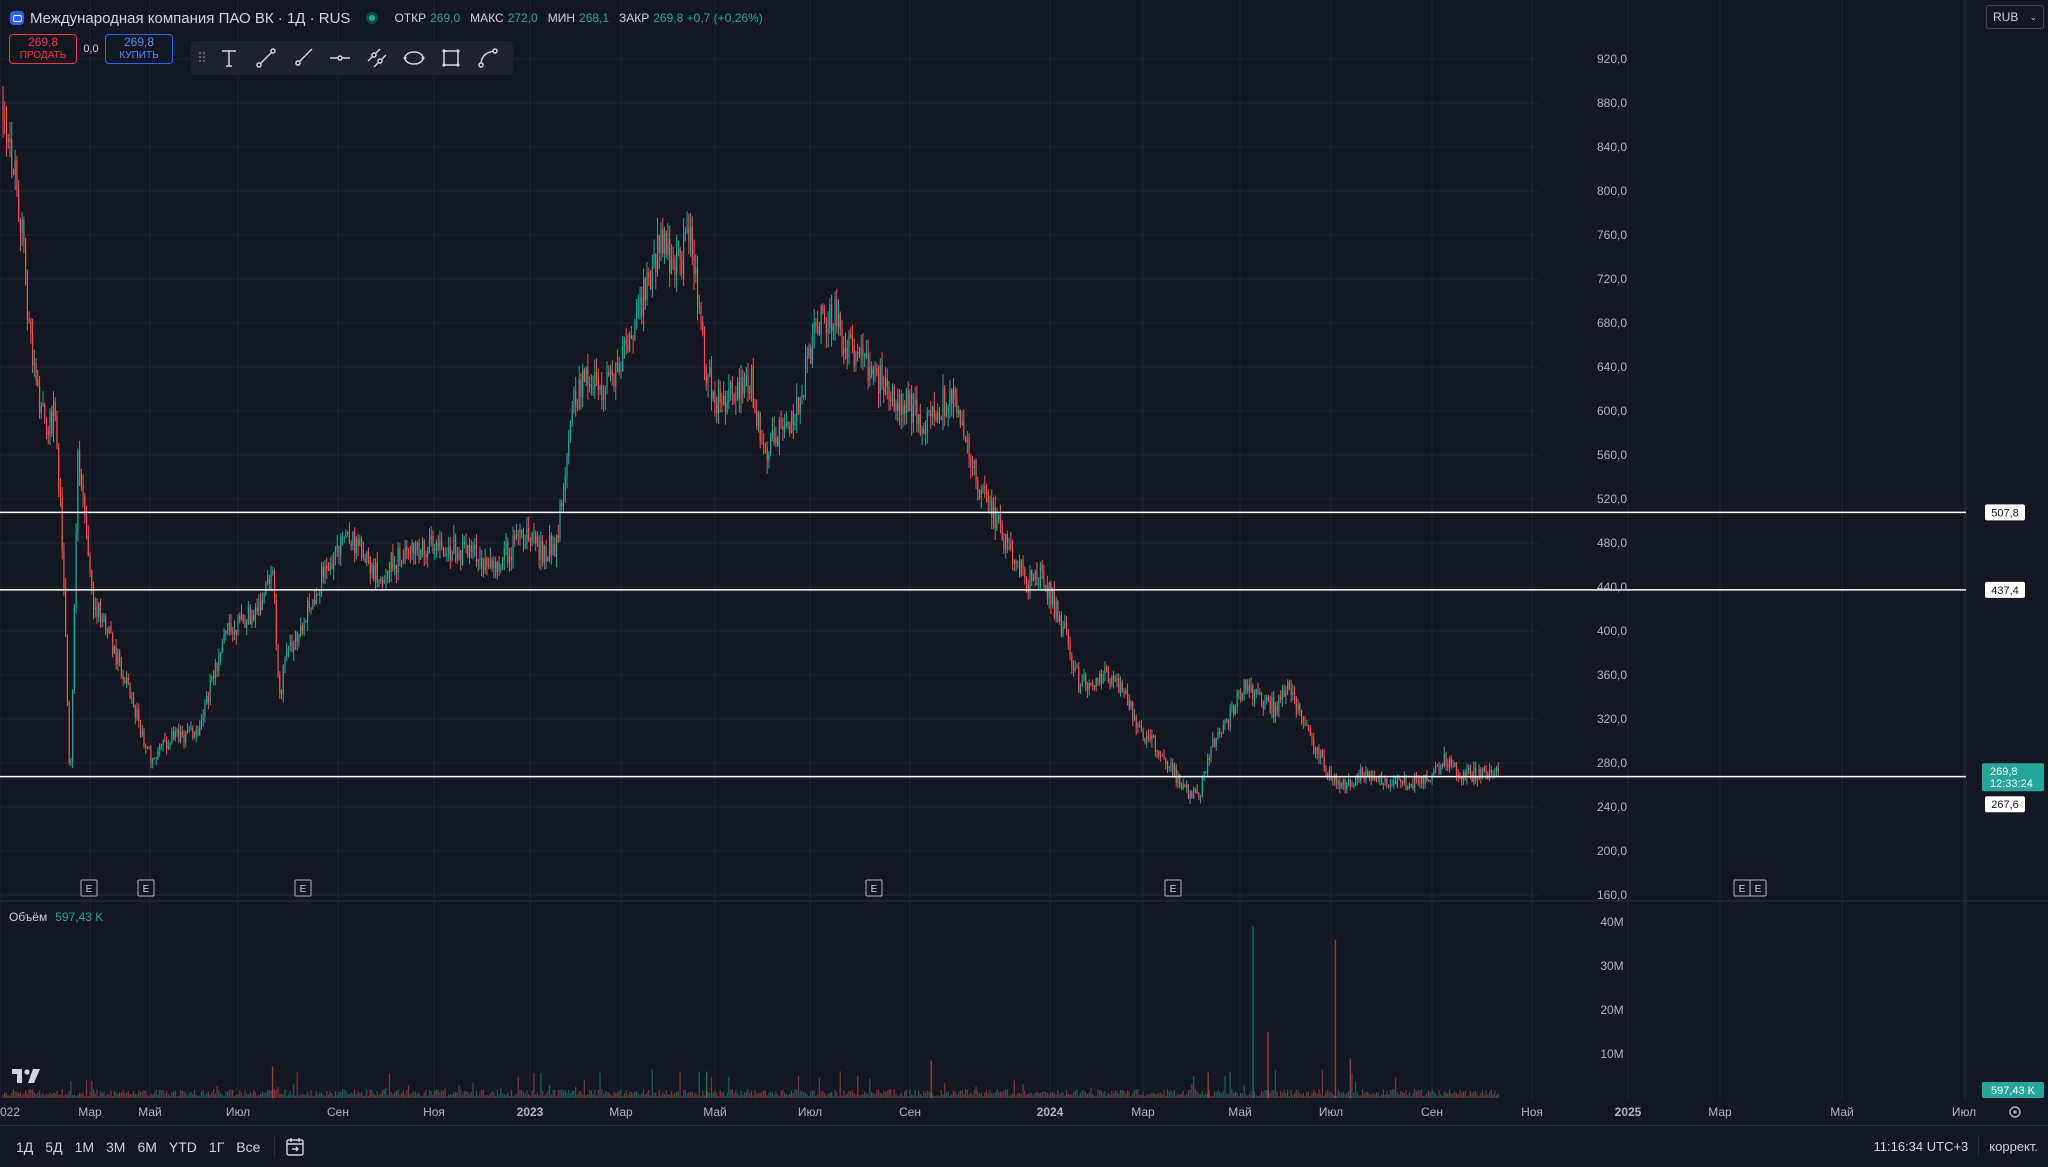 This screenshot has height=1167, width=2048. I want to click on clock-timezone: 11:16:34 UTC+3, so click(1921, 1146).